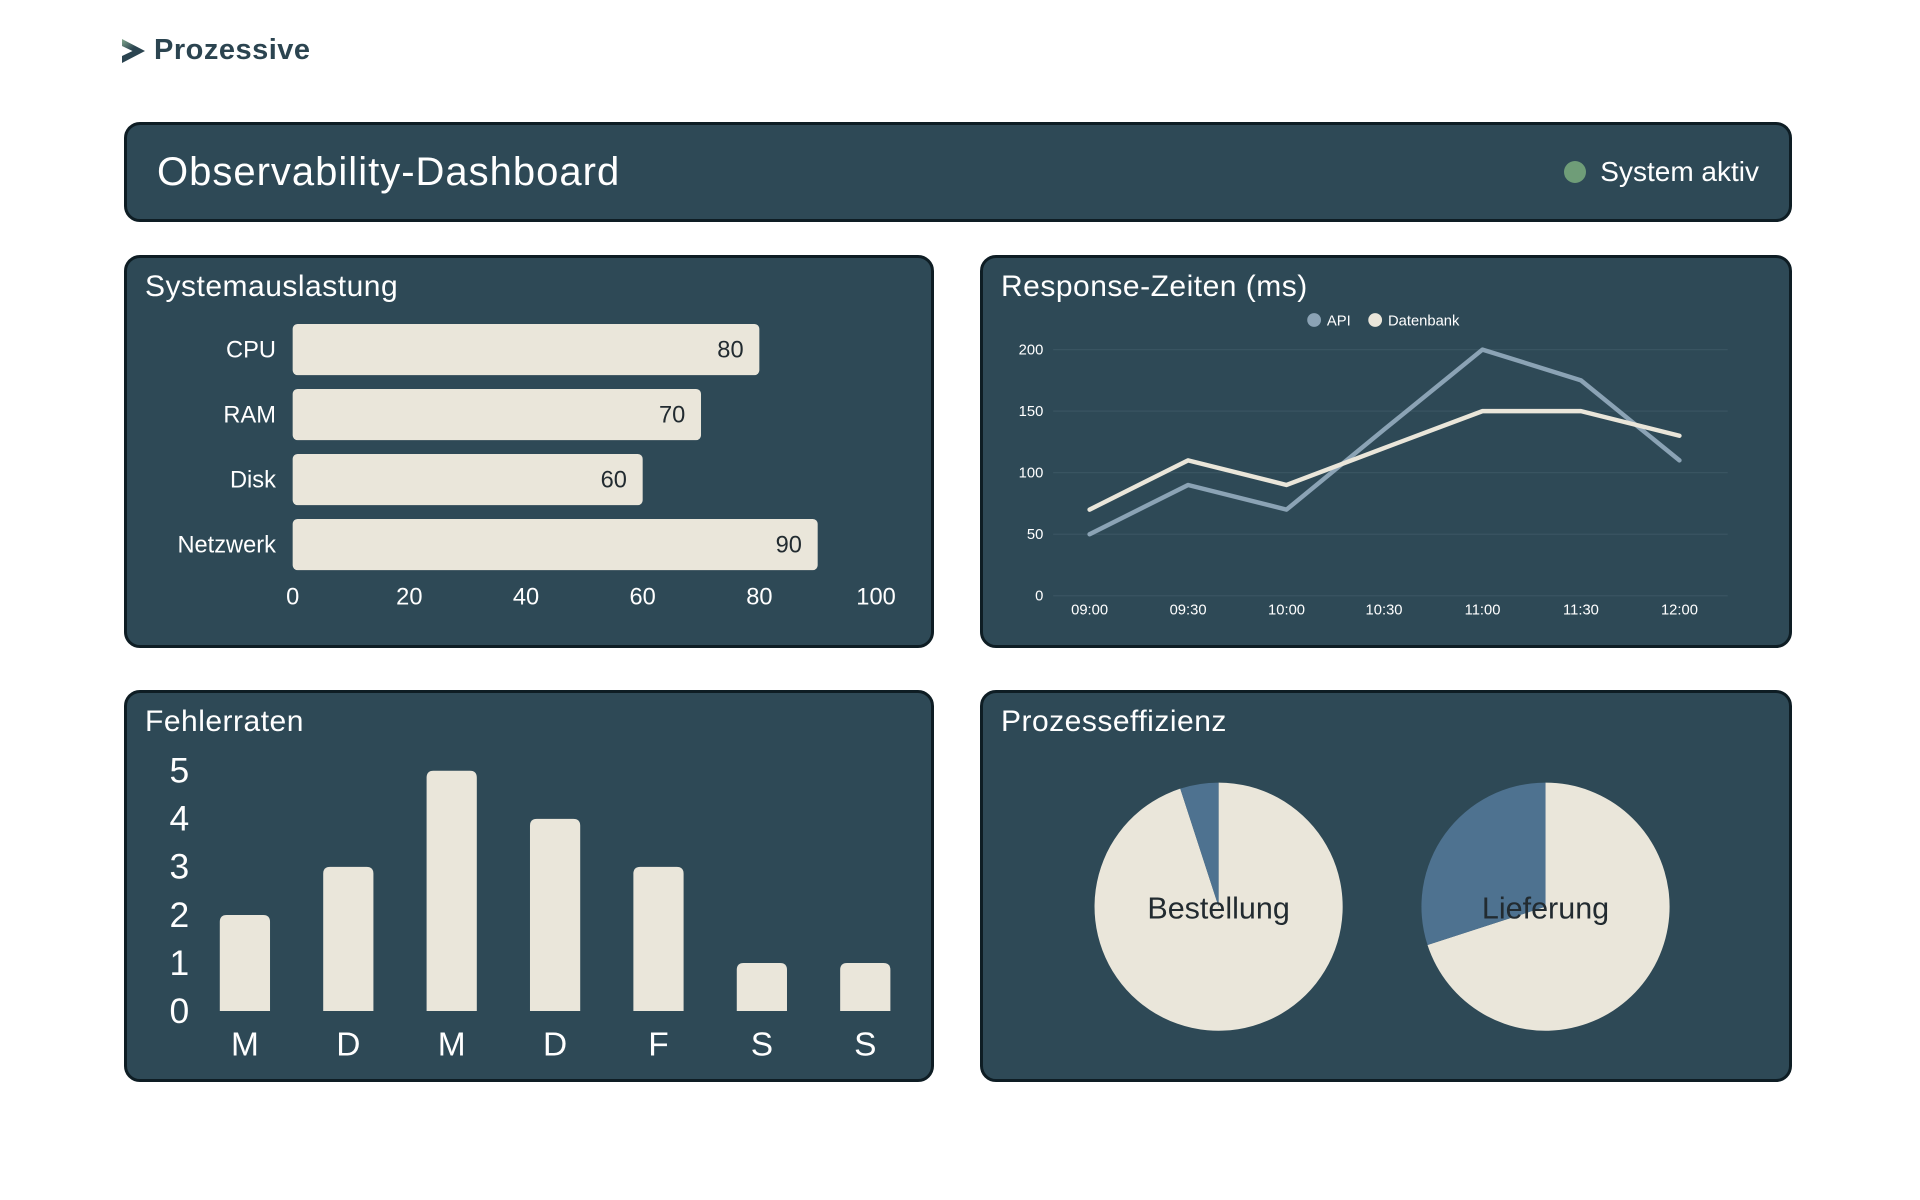 Image resolution: width=1920 pixels, height=1200 pixels. Describe the element at coordinates (1154, 286) in the screenshot. I see `panel-title-response-times: Response-Zeiten (ms)` at that location.